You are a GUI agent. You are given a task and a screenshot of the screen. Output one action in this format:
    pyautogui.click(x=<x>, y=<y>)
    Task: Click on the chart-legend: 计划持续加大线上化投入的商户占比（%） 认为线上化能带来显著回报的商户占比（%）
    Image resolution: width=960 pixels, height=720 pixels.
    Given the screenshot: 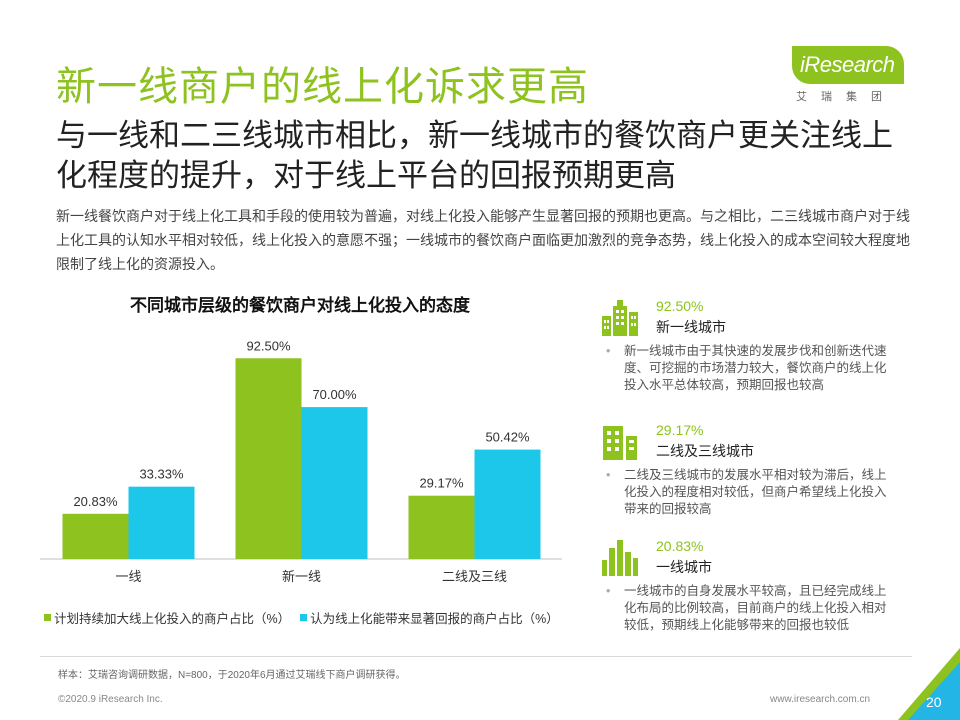 What is the action you would take?
    pyautogui.click(x=324, y=617)
    